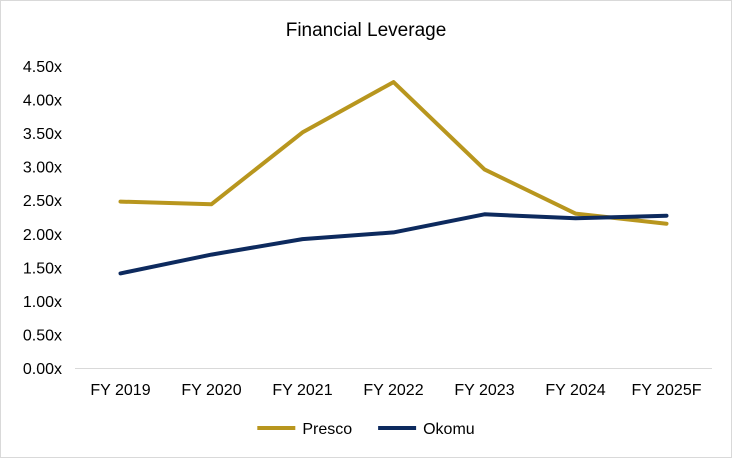 This screenshot has height=458, width=732. What do you see at coordinates (484, 390) in the screenshot?
I see `x-tick-label: FY 2023` at bounding box center [484, 390].